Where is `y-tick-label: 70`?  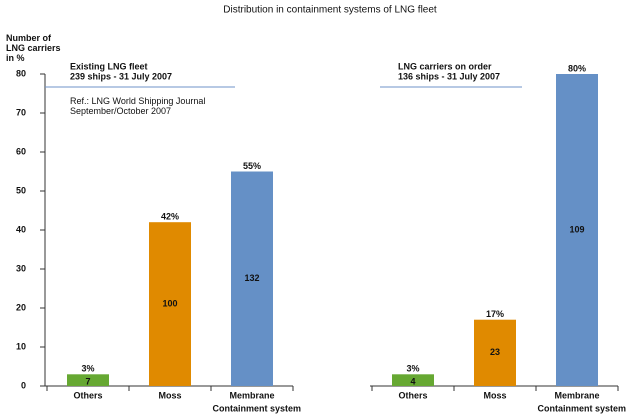 y-tick-label: 70 is located at coordinates (21, 112).